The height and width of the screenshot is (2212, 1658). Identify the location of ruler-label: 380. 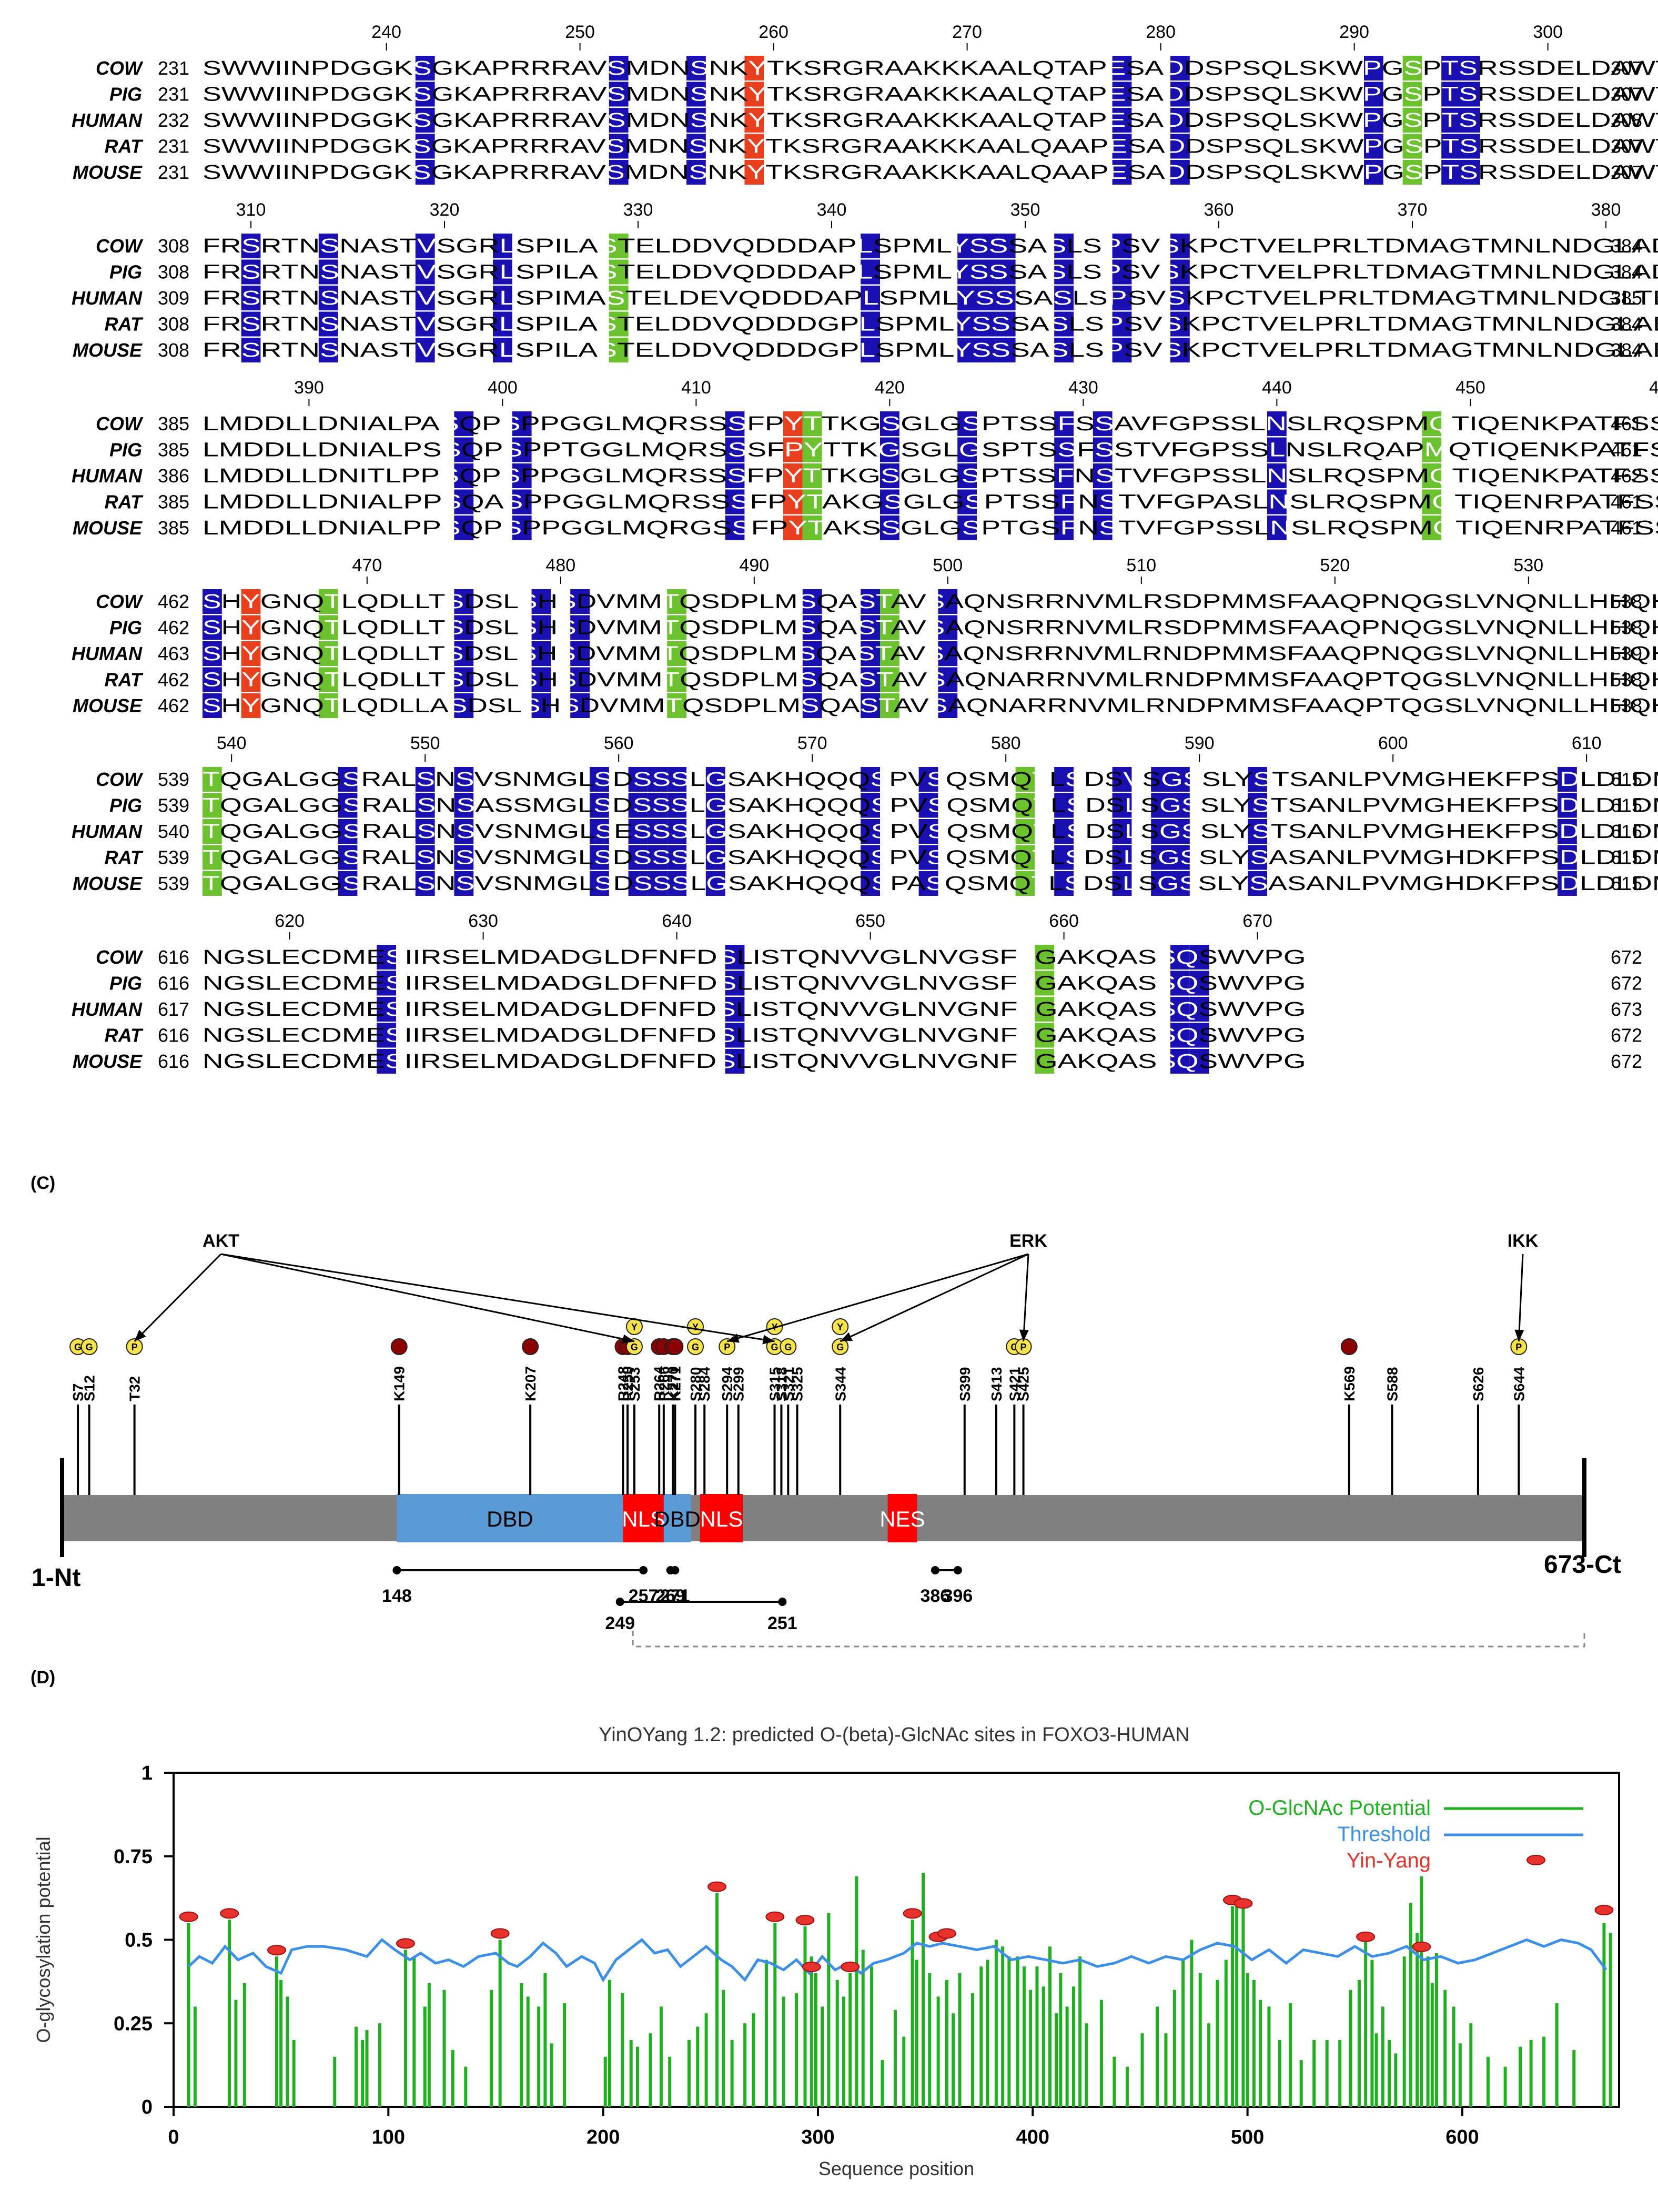
(1606, 210).